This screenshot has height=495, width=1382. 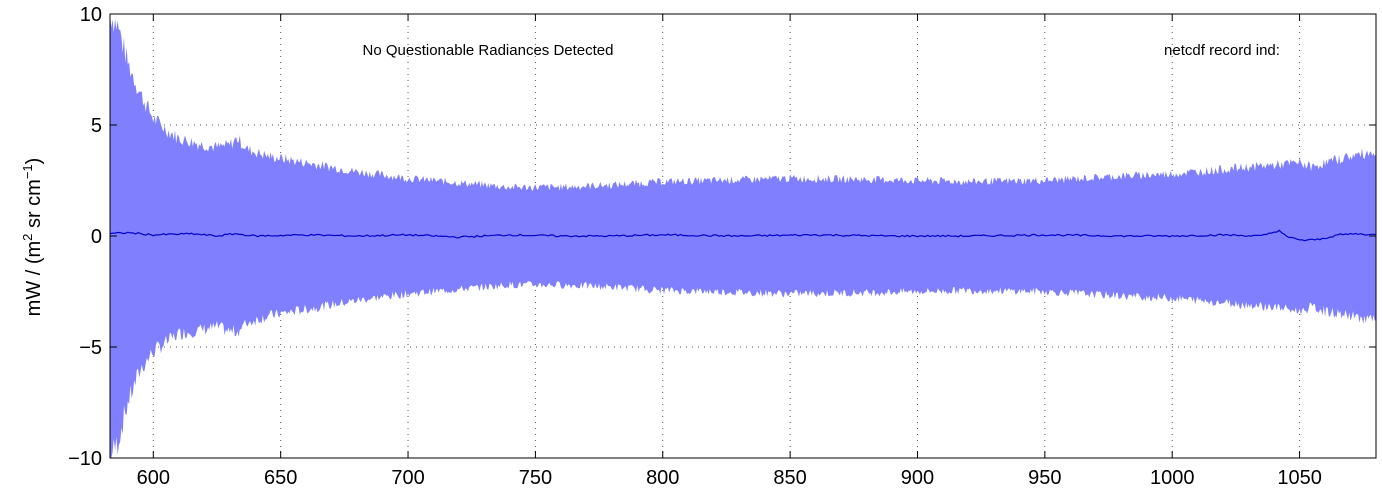 What do you see at coordinates (789, 478) in the screenshot?
I see `x-tick-label: 850` at bounding box center [789, 478].